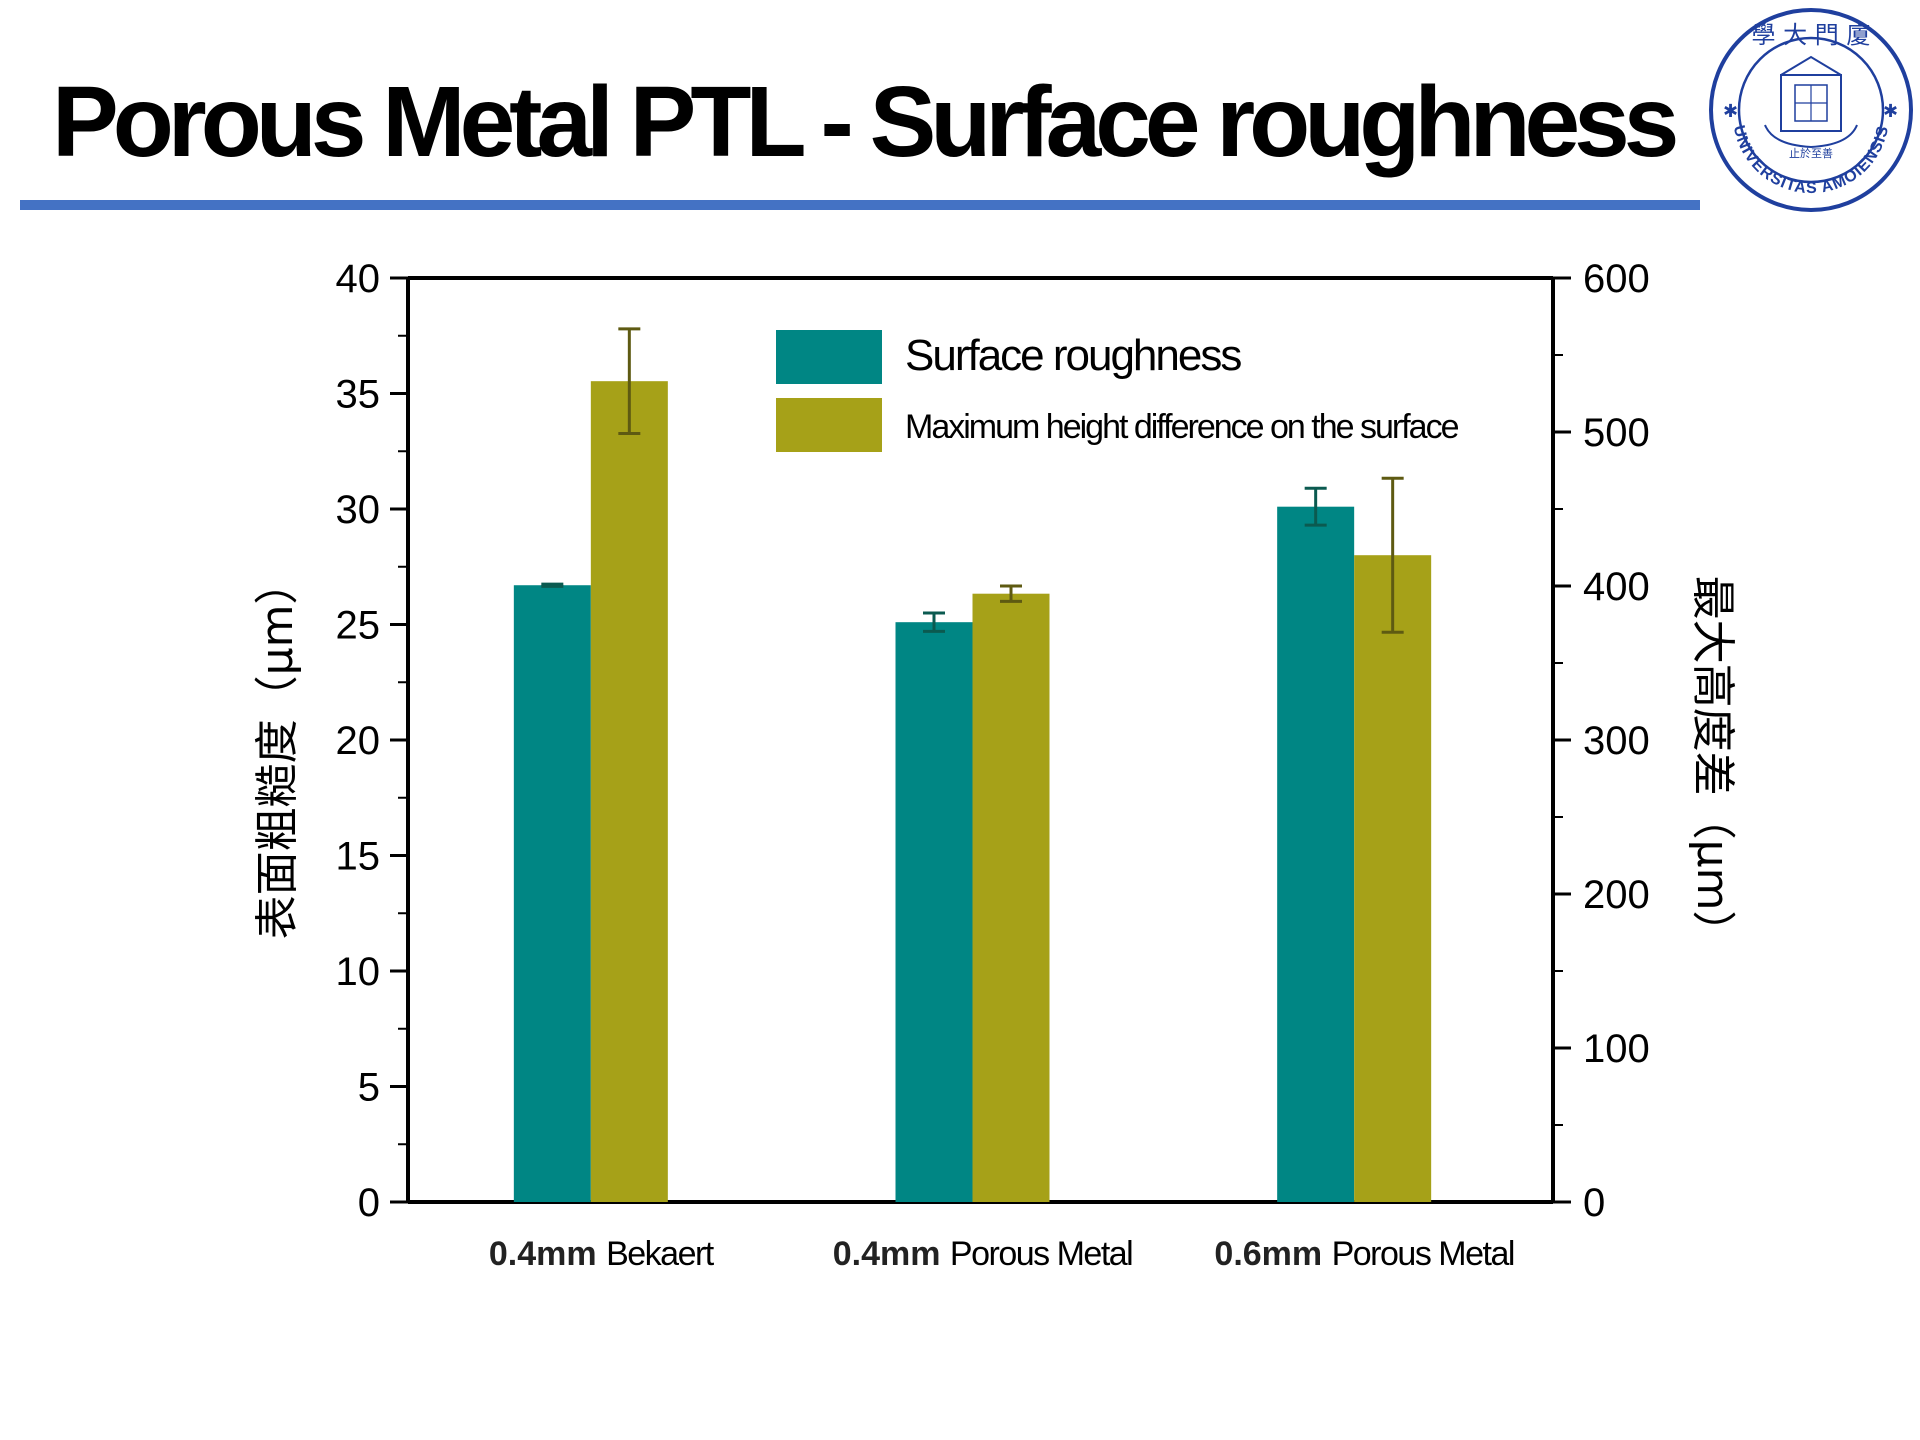  Describe the element at coordinates (1616, 587) in the screenshot. I see `right-tick-label: 400` at that location.